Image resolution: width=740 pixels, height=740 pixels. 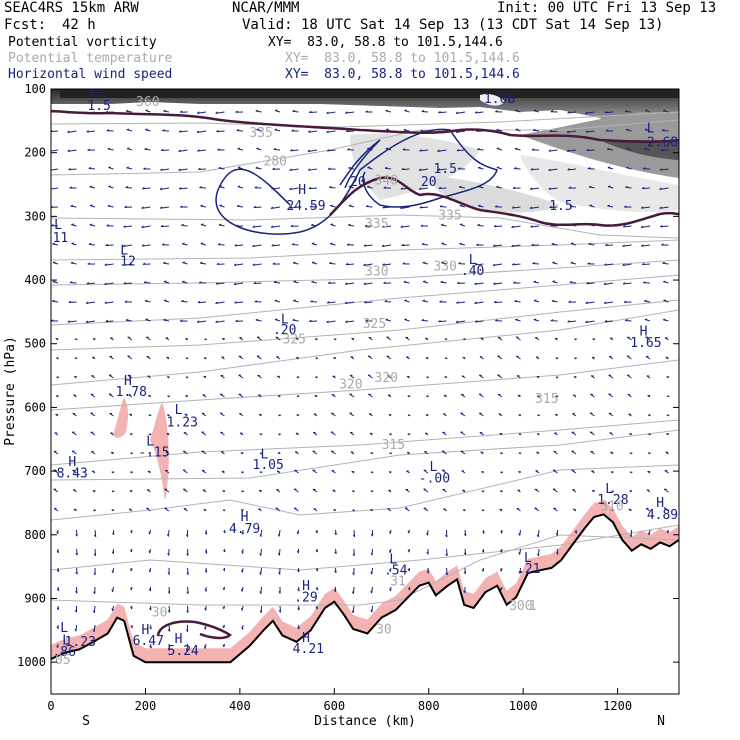 What do you see at coordinates (386, 181) in the screenshot?
I see `pv-label: 340` at bounding box center [386, 181].